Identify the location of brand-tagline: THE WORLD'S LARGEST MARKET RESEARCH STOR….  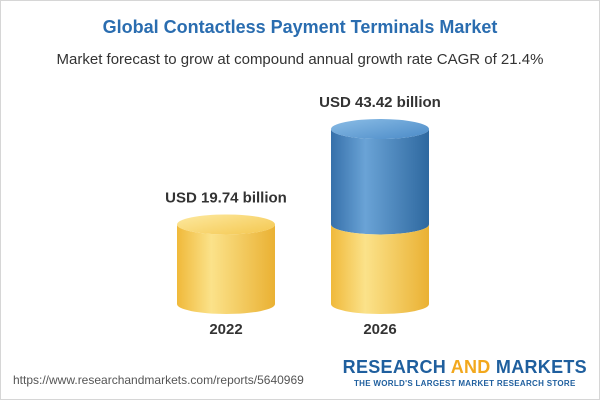
(465, 383).